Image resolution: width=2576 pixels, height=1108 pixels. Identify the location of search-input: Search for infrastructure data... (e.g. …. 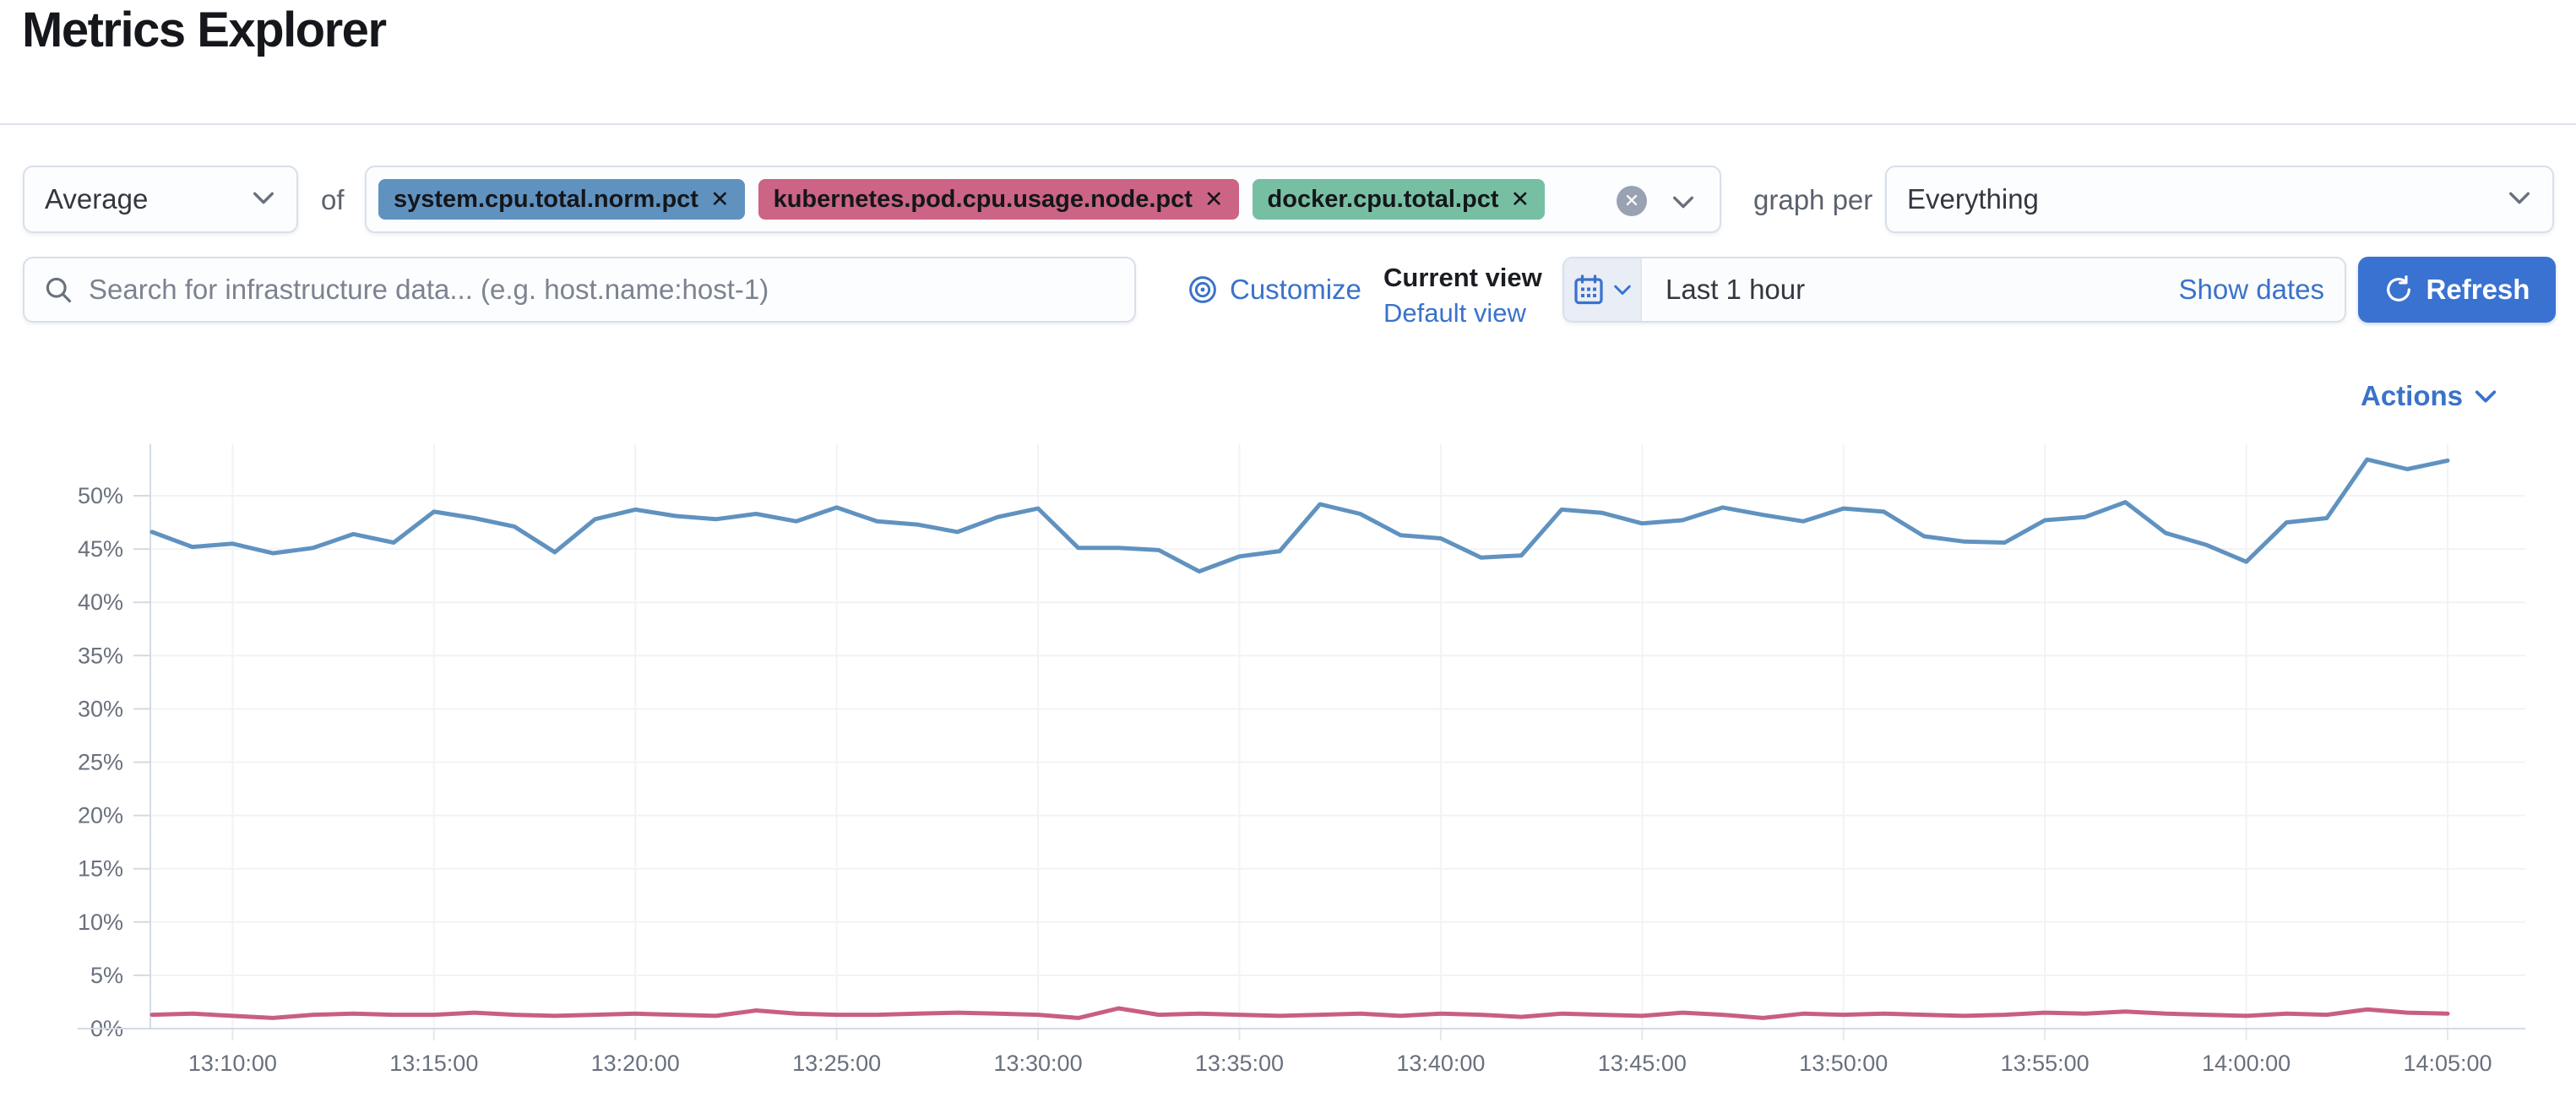
(579, 290).